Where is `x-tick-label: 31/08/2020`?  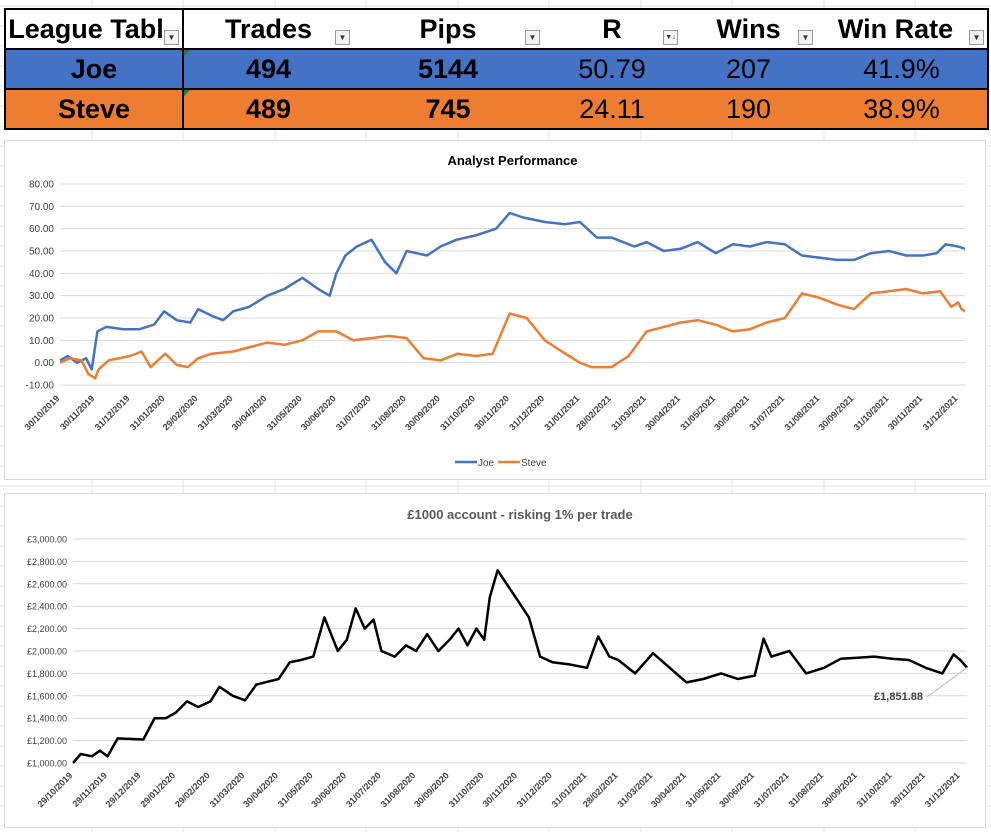 x-tick-label: 31/08/2020 is located at coordinates (388, 412).